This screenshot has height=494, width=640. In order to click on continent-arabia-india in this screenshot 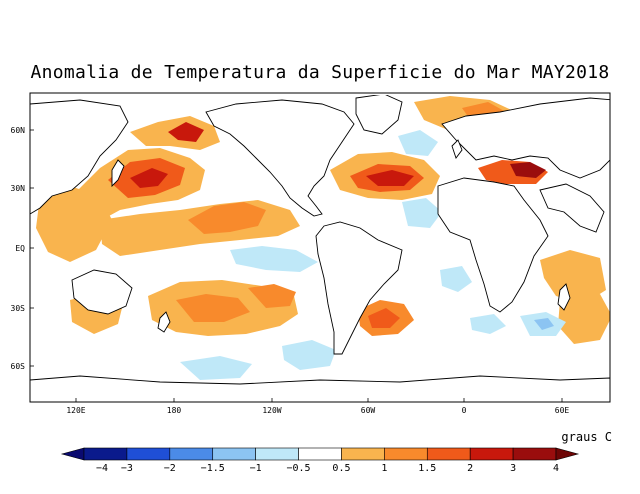, I will do `click(572, 208)`.